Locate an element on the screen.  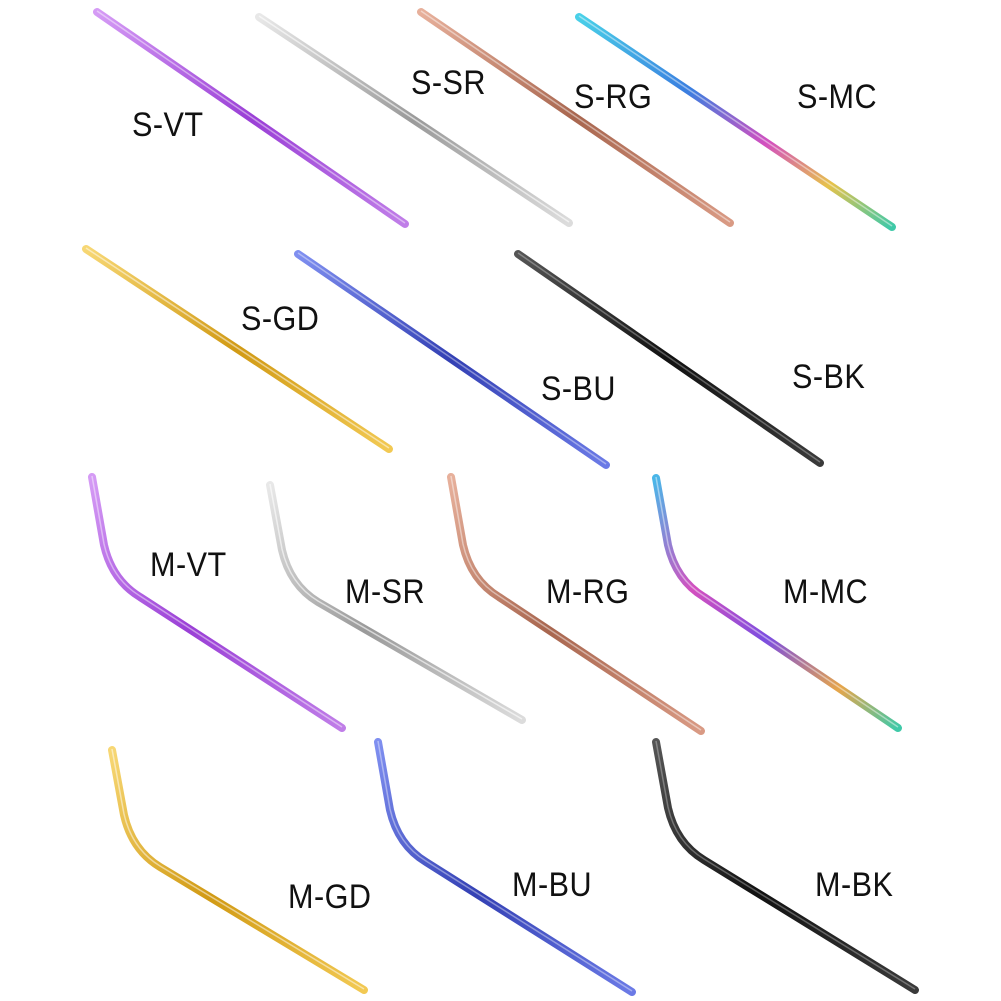
label-m-rg: M-RG is located at coordinates (588, 592).